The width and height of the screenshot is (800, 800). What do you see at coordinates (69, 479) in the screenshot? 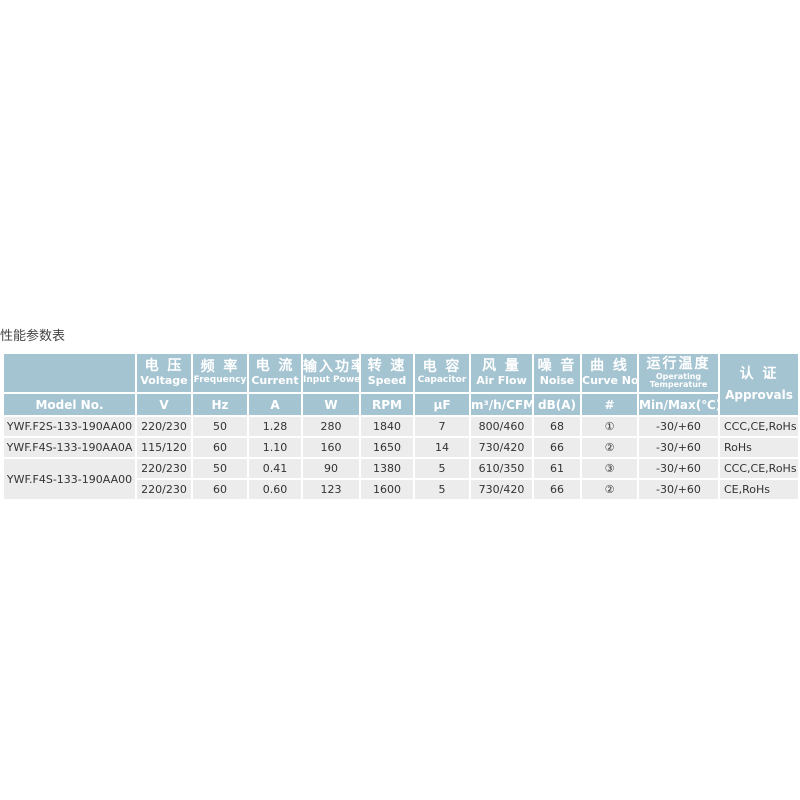
I see `model-cell: YWF.F4S-133-190AA00` at bounding box center [69, 479].